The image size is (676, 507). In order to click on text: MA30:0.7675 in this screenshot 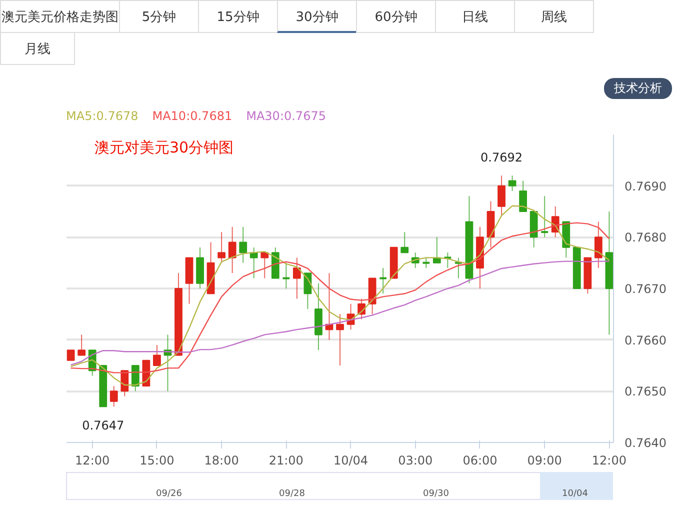, I will do `click(286, 116)`.